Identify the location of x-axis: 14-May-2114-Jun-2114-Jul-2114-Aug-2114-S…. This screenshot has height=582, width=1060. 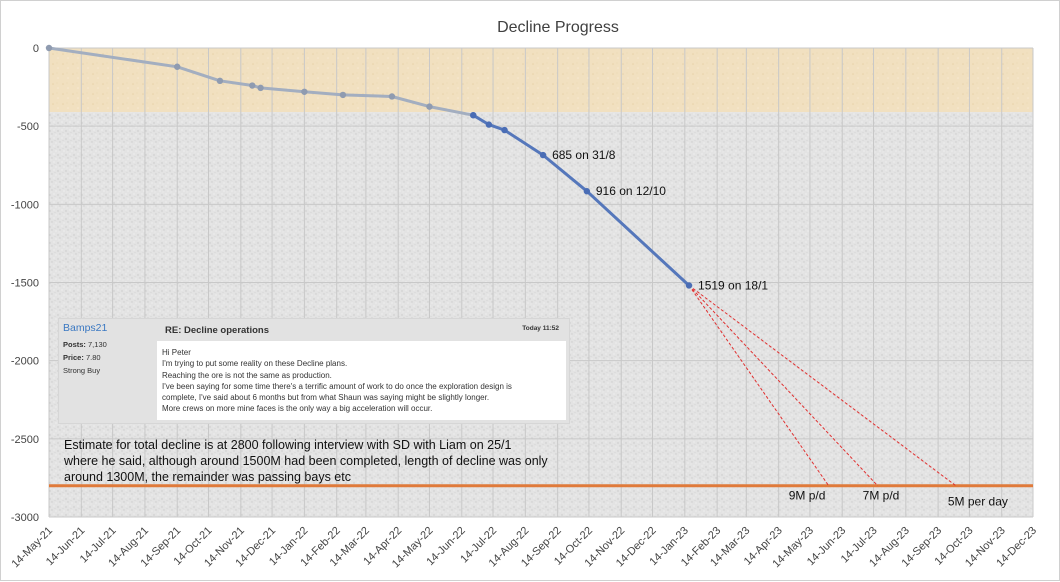
(524, 548).